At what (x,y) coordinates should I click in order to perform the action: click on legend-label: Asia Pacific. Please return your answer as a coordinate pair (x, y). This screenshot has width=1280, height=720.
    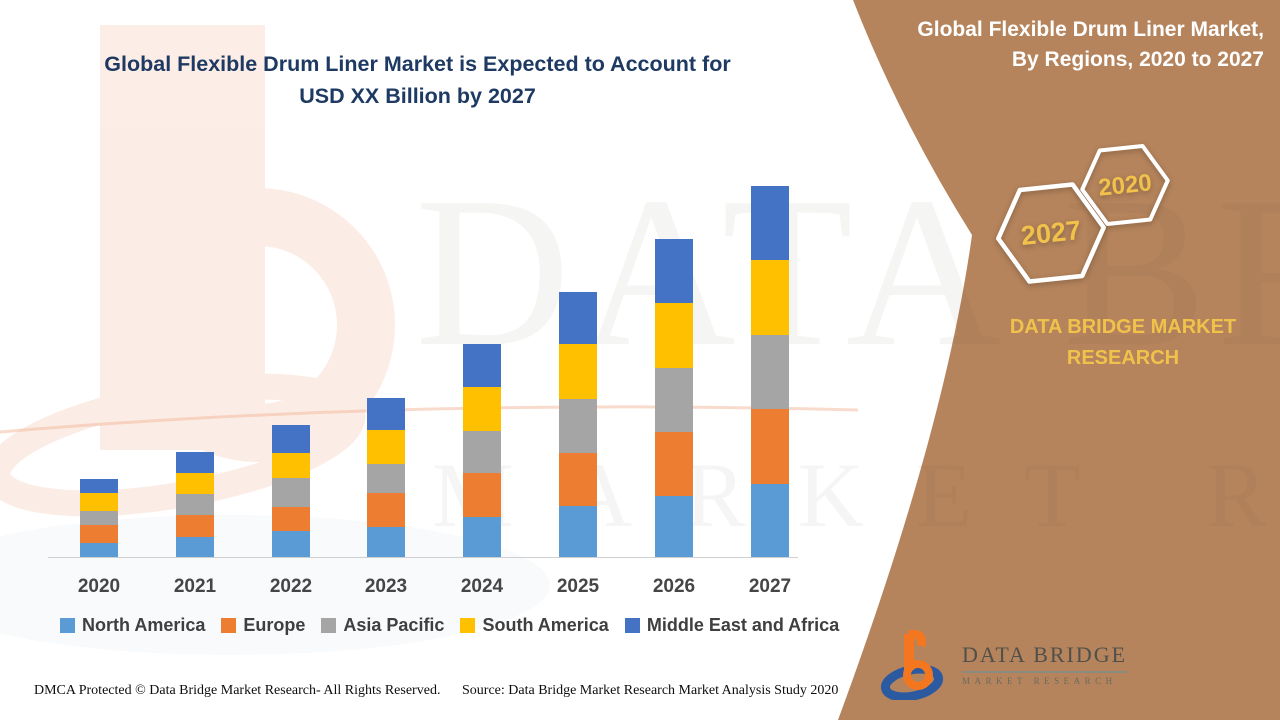
    Looking at the image, I should click on (394, 625).